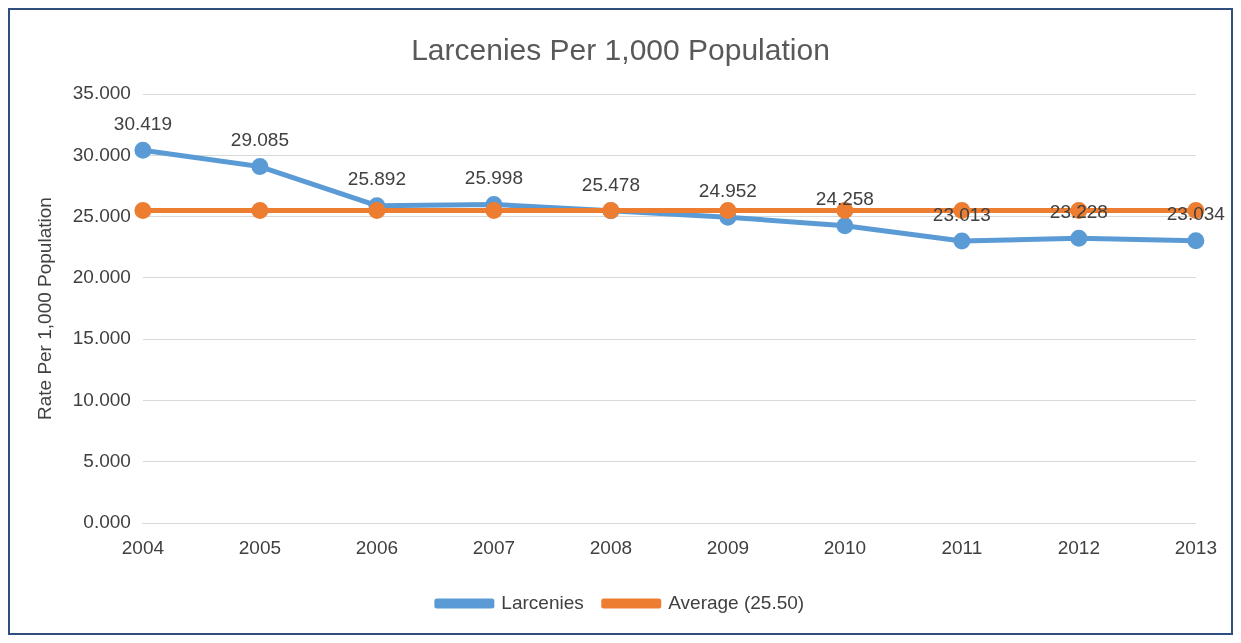 This screenshot has height=643, width=1241. I want to click on y-tick-label: 25.000, so click(101, 215).